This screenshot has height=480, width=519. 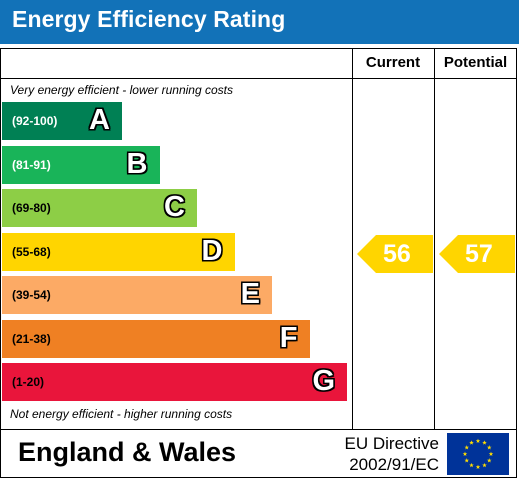 I want to click on band-range: (21-38), so click(x=31, y=338).